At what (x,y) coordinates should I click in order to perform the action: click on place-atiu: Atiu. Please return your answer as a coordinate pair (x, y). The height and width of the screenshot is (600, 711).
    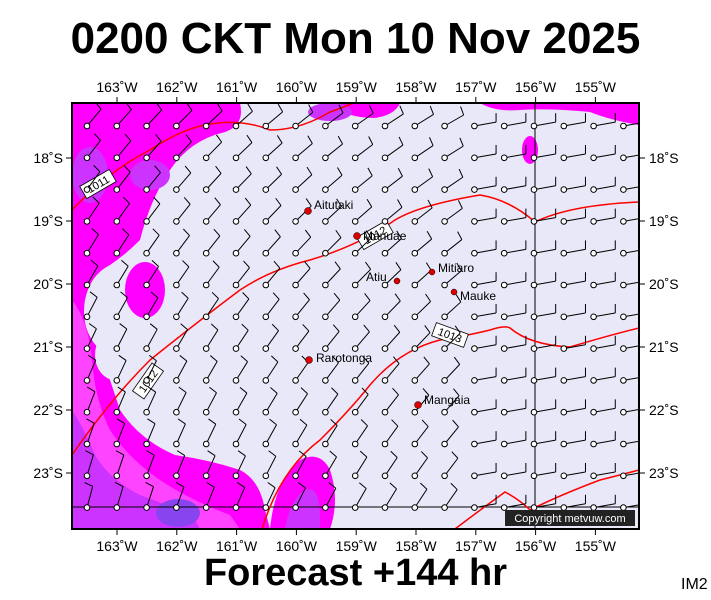
    Looking at the image, I should click on (383, 277).